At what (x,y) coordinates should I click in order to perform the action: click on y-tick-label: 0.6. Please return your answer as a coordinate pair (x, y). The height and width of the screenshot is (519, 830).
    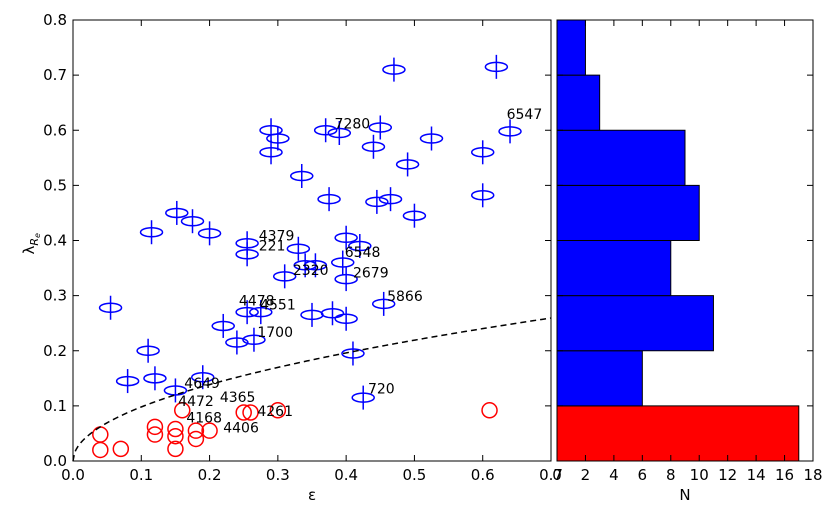
    Looking at the image, I should click on (55, 130).